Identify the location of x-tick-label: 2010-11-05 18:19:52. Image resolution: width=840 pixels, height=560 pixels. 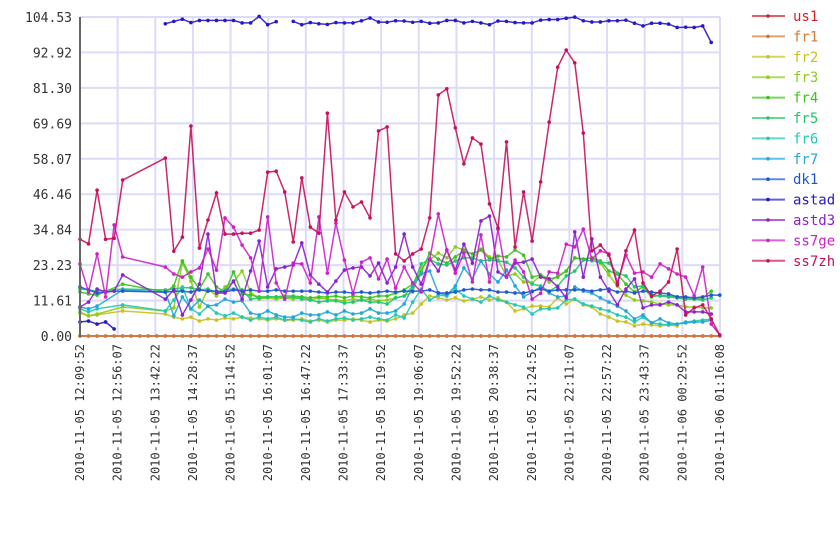
(381, 412).